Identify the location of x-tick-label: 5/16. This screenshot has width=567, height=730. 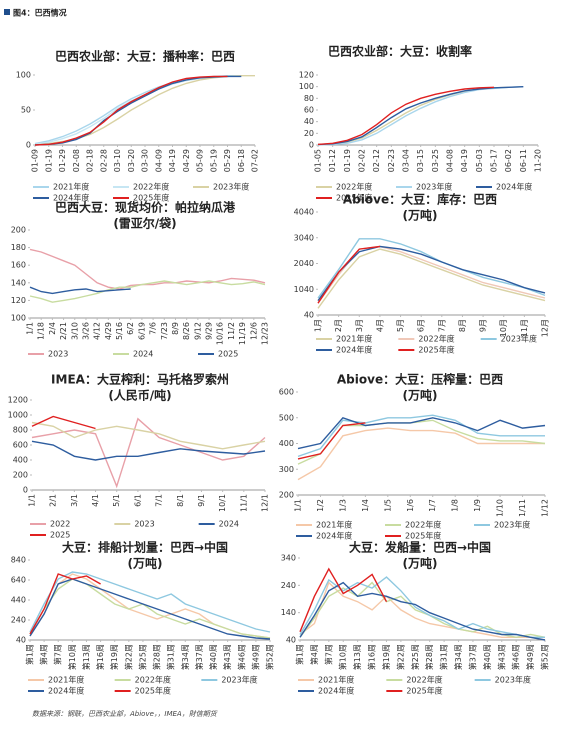
(119, 331).